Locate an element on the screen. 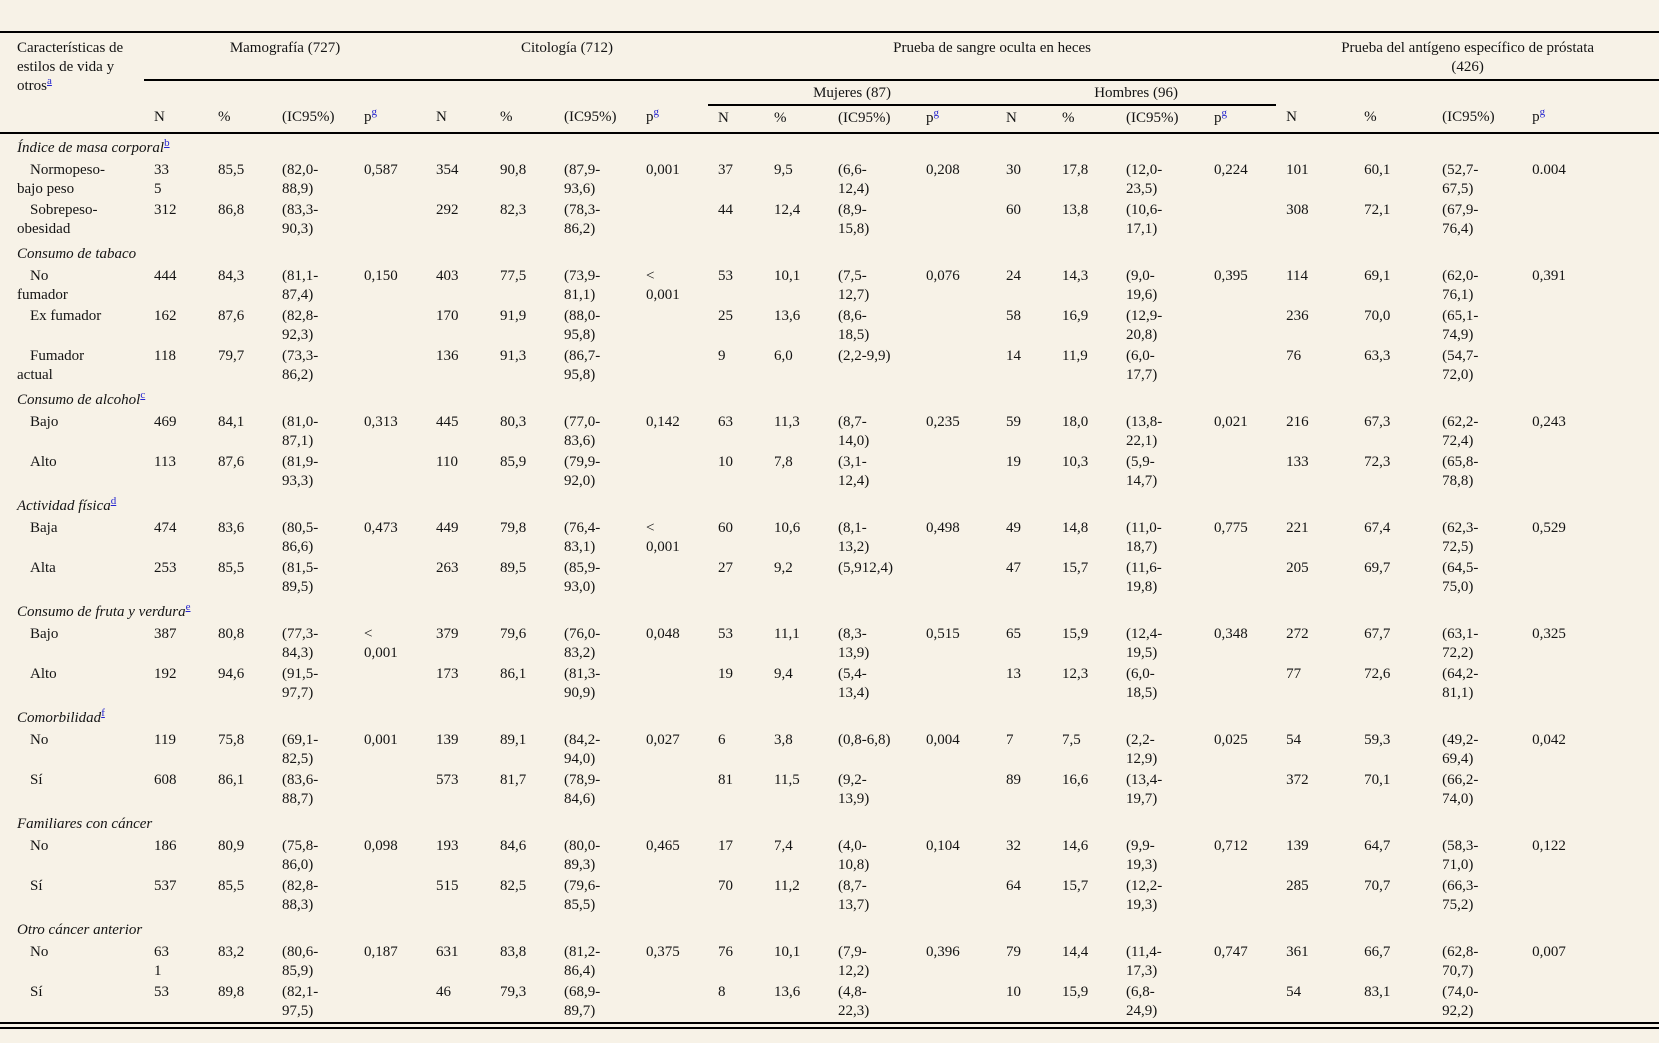 This screenshot has height=1043, width=1659. cell-ci: (78,9- 84,6) is located at coordinates (582, 789).